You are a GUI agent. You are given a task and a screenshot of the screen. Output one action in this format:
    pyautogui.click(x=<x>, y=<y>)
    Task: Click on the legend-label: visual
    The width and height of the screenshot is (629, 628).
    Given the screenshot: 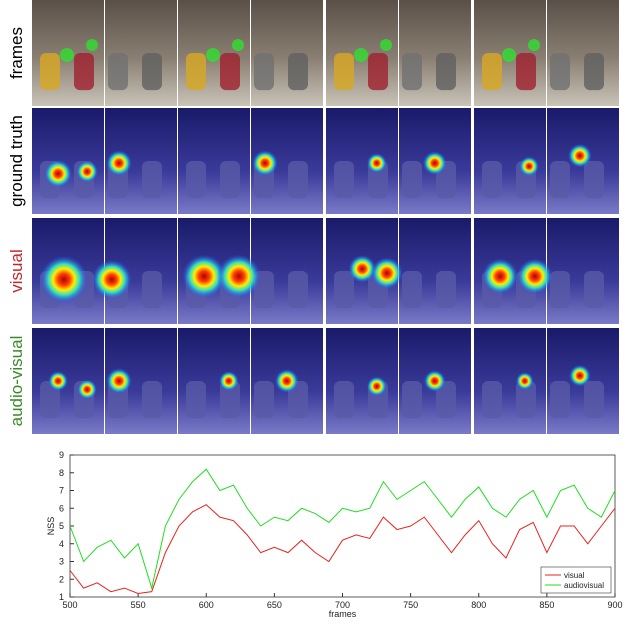 What is the action you would take?
    pyautogui.click(x=574, y=575)
    